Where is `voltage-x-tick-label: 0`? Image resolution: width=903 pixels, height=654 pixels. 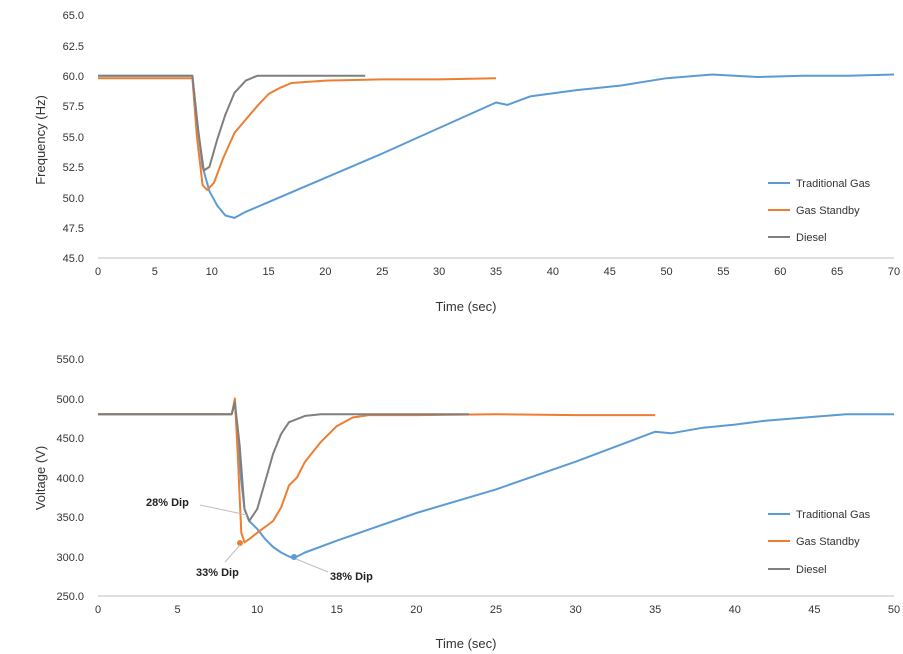
voltage-x-tick-label: 0 is located at coordinates (98, 610).